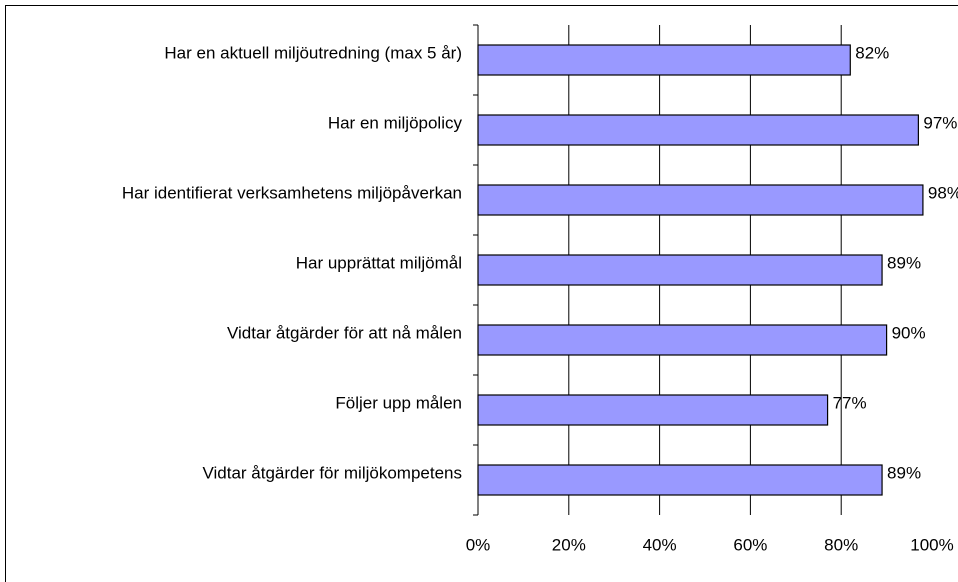  What do you see at coordinates (872, 52) in the screenshot?
I see `value-label: 82%` at bounding box center [872, 52].